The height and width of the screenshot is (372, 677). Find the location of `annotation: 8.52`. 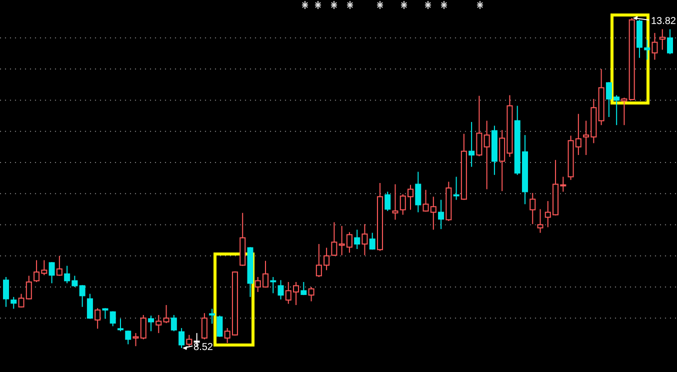

annotation: 8.52 is located at coordinates (204, 347).